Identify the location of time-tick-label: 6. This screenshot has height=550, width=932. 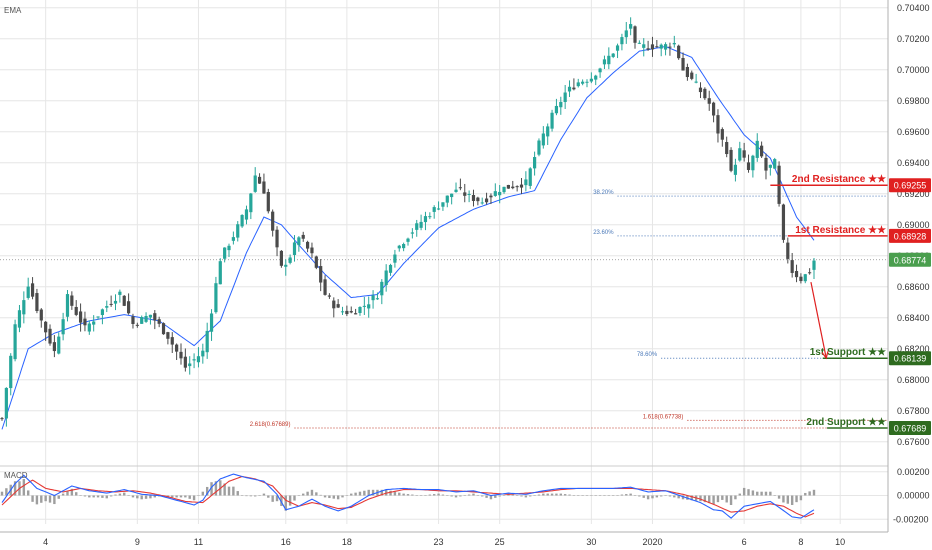
(744, 542).